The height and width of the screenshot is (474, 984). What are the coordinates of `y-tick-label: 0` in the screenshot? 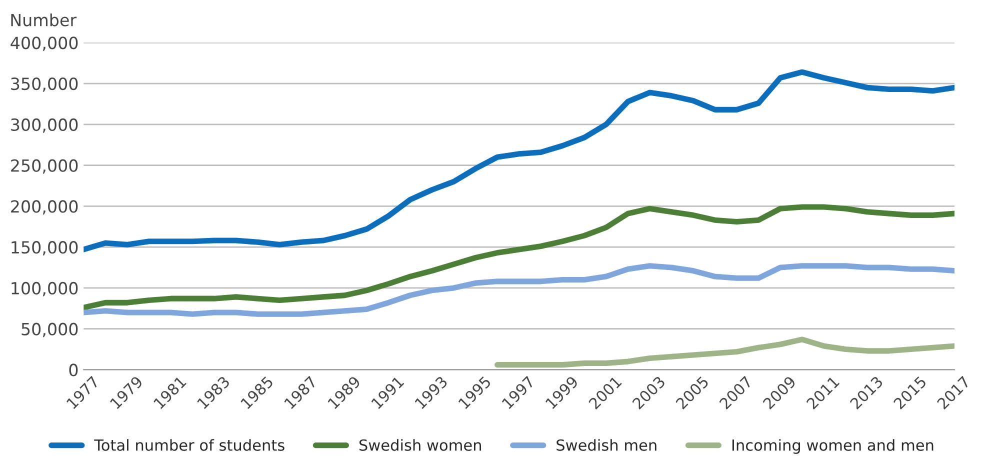 It's located at (73, 370).